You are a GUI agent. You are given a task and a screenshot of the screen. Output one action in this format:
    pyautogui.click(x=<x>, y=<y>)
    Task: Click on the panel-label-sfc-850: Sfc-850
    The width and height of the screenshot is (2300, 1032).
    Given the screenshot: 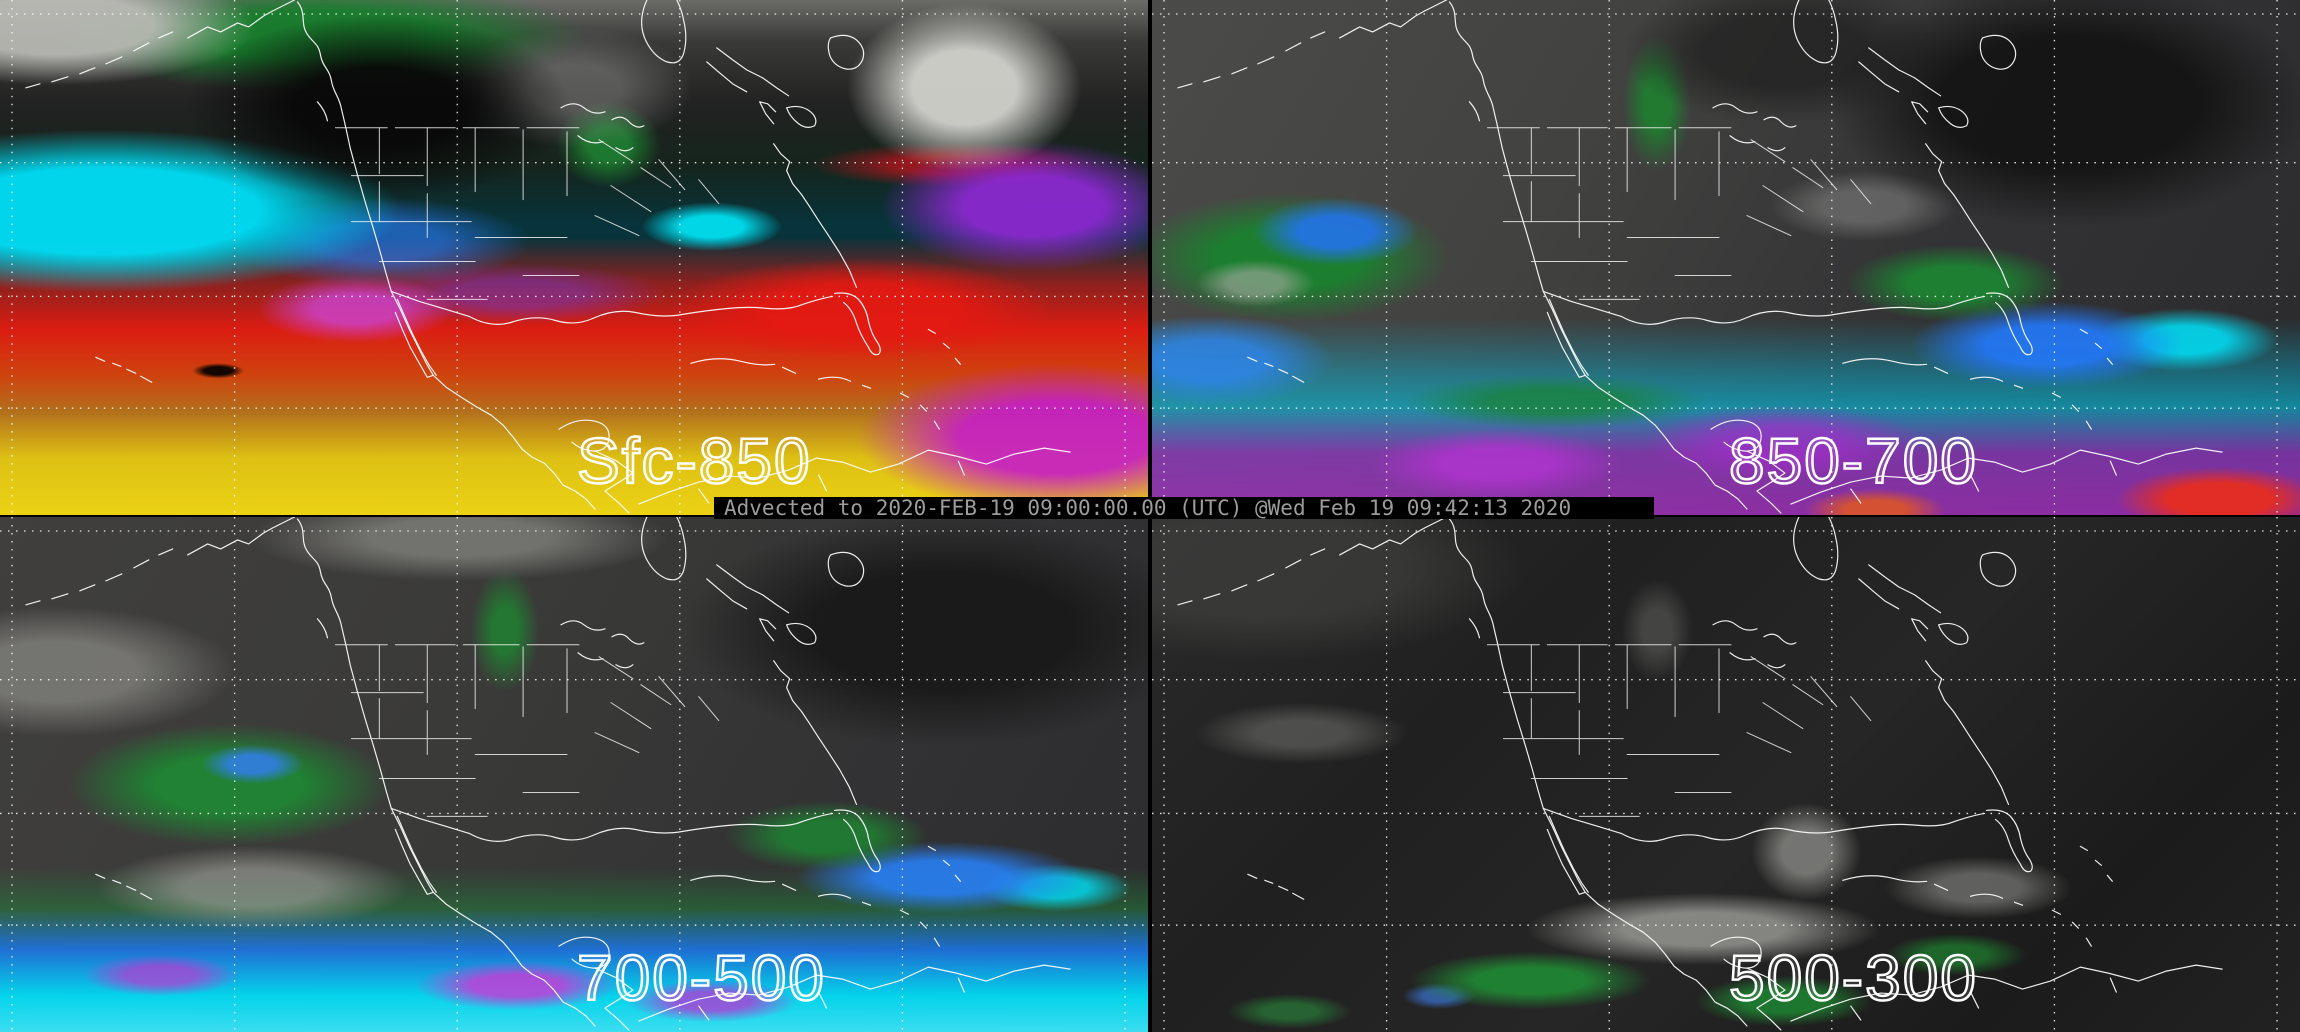 What is the action you would take?
    pyautogui.click(x=694, y=461)
    